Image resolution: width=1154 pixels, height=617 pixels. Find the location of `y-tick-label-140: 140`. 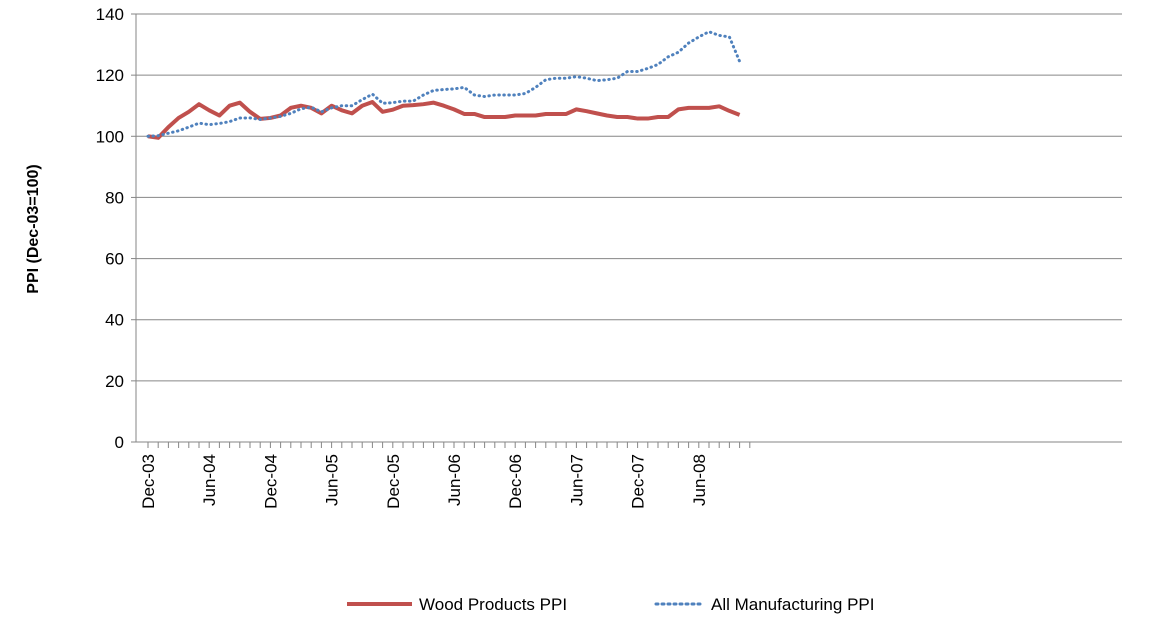

y-tick-label-140: 140 is located at coordinates (110, 14).